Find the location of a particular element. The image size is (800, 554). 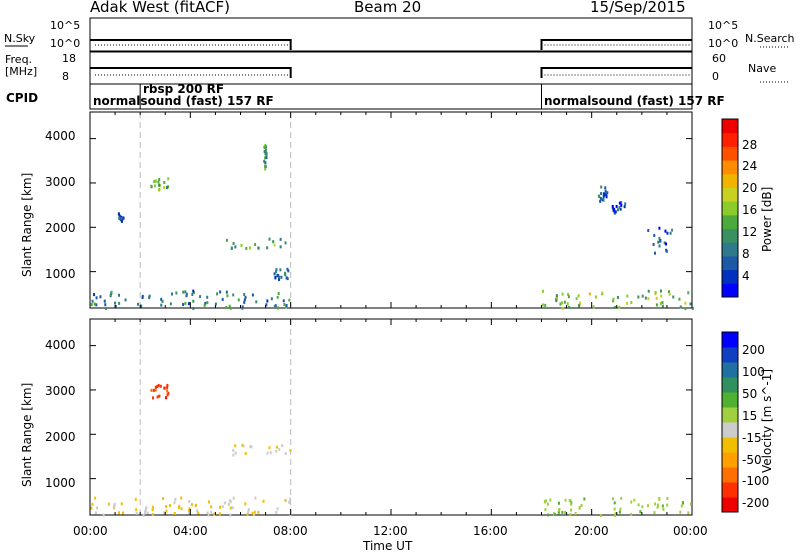

cpid-segment-1: normalsound (fast) 157 RF is located at coordinates (183, 101).